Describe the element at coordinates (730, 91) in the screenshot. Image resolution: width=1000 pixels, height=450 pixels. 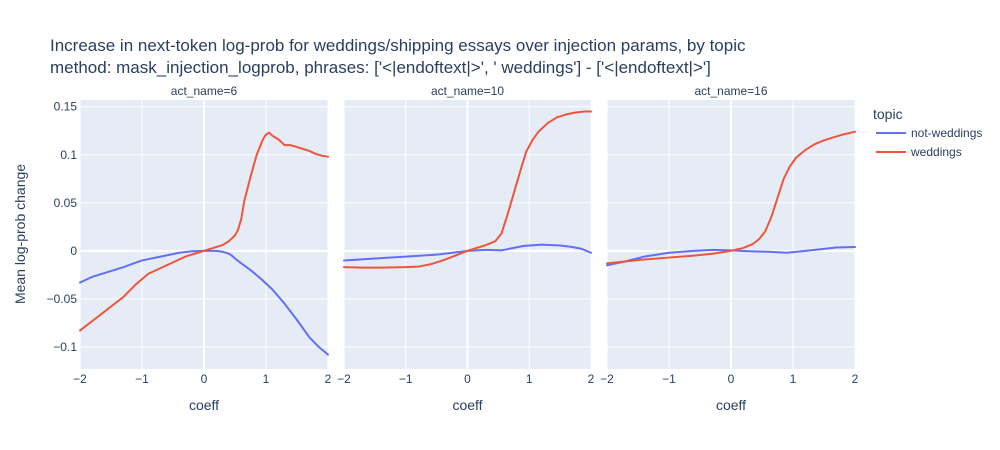
I see `facet-title: act_name=16` at that location.